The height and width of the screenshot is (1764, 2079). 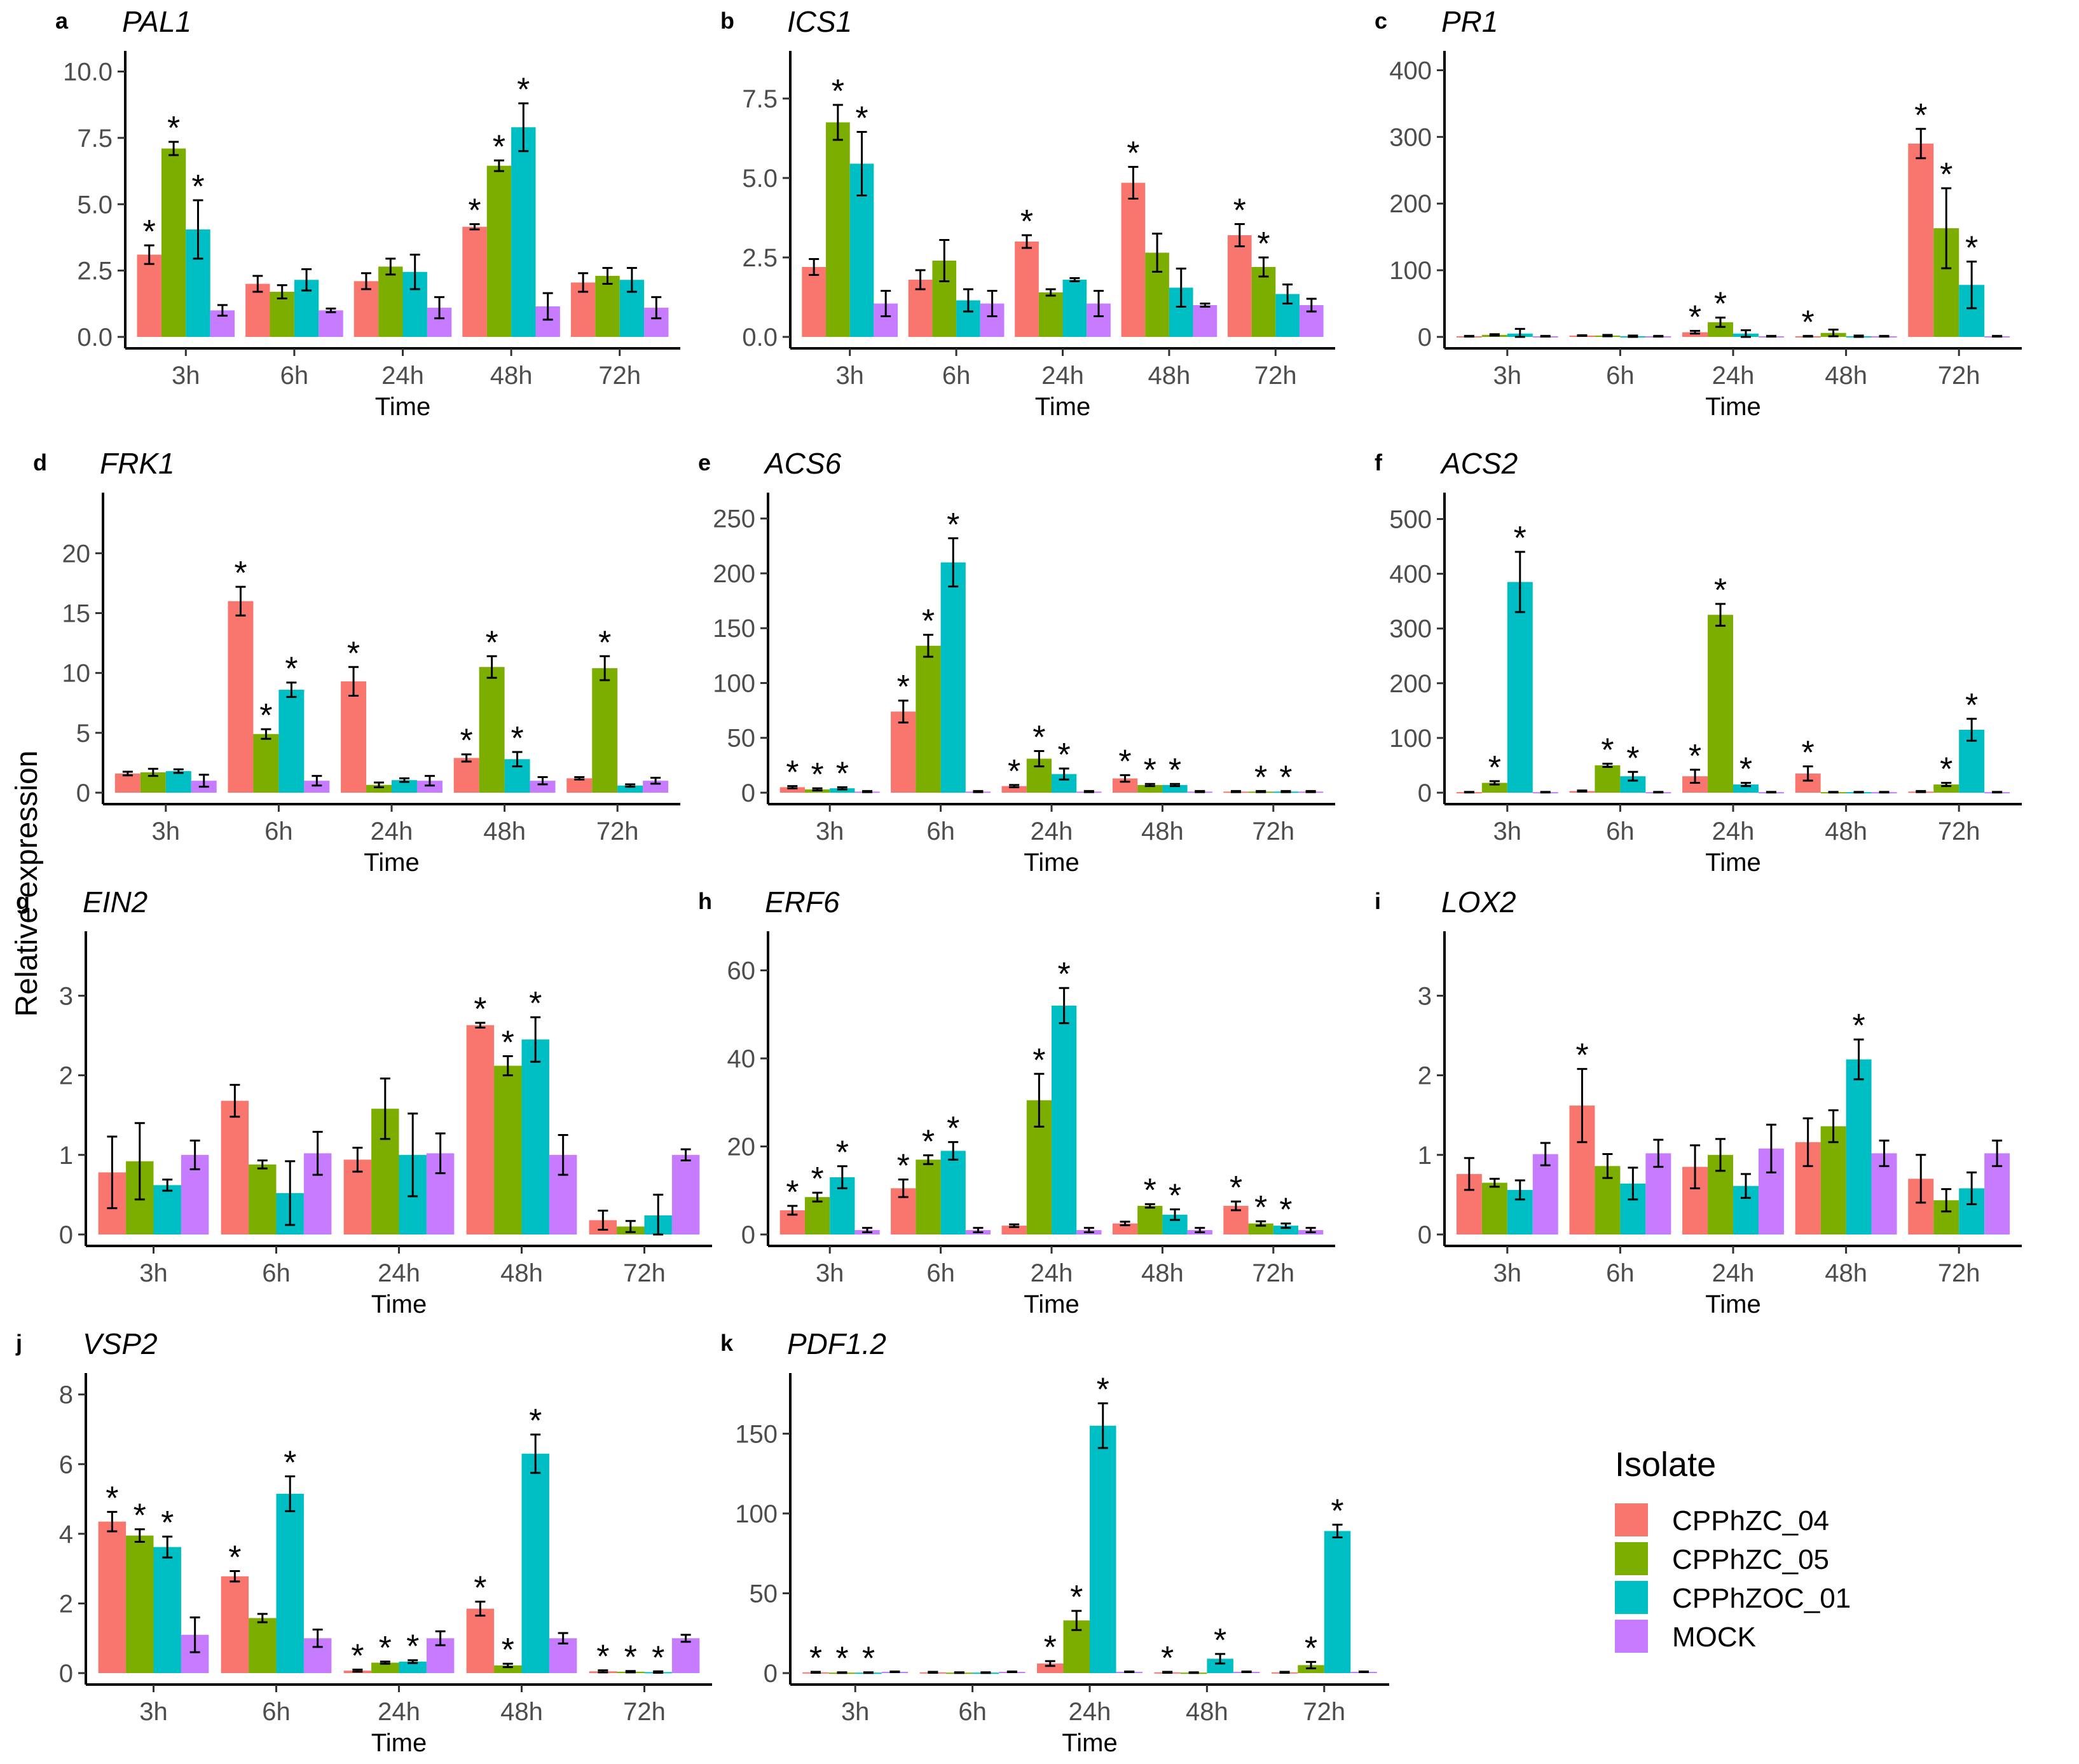 I want to click on panel-c-pr1: c PR1 0 100 200 300 400 3h 6h 24h * * 48h * 72h * * * Time, so click(x=1698, y=213).